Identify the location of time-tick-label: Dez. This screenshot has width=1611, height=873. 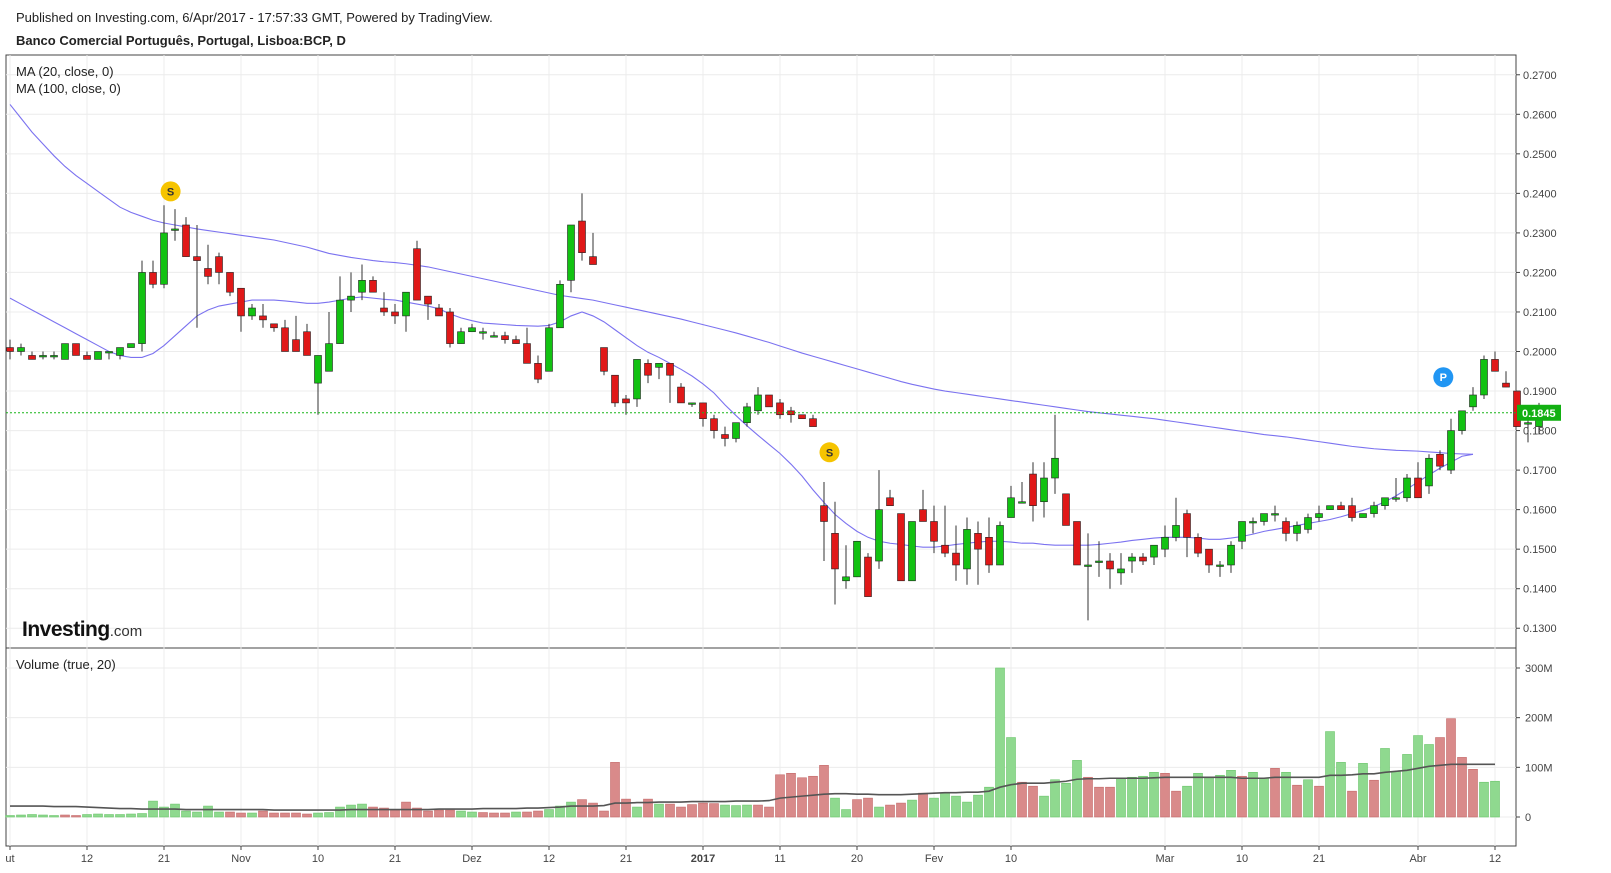
(472, 859).